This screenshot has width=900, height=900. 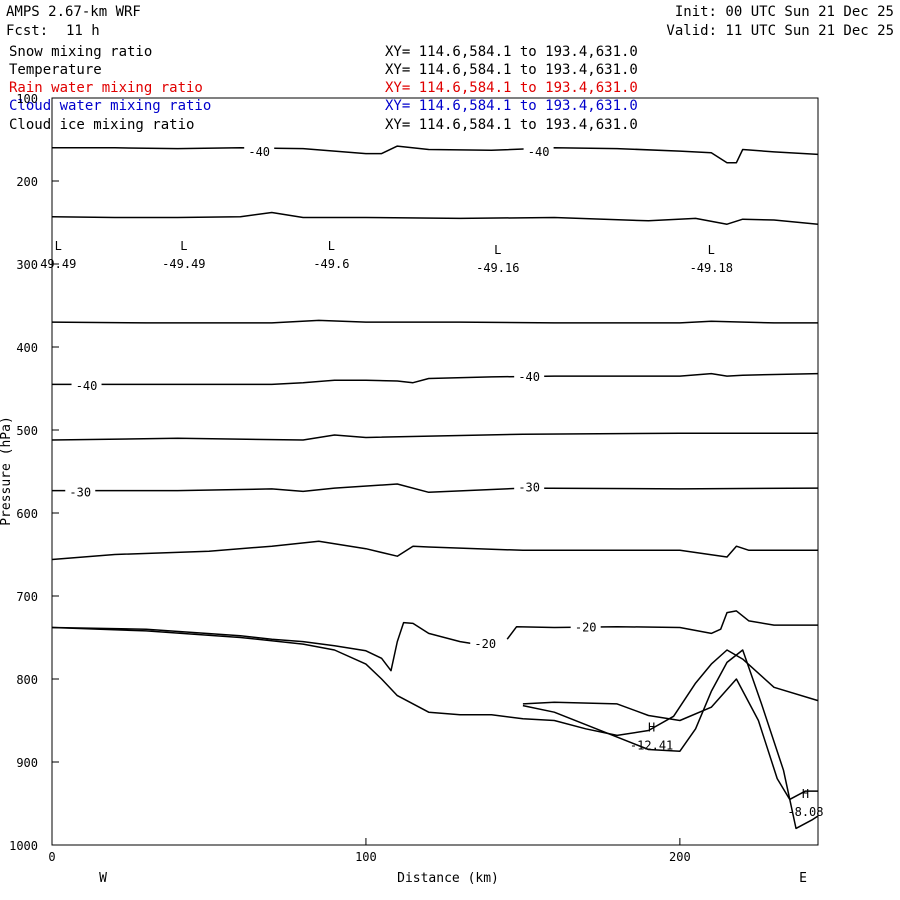 What do you see at coordinates (27, 348) in the screenshot?
I see `y-tick-label: 400` at bounding box center [27, 348].